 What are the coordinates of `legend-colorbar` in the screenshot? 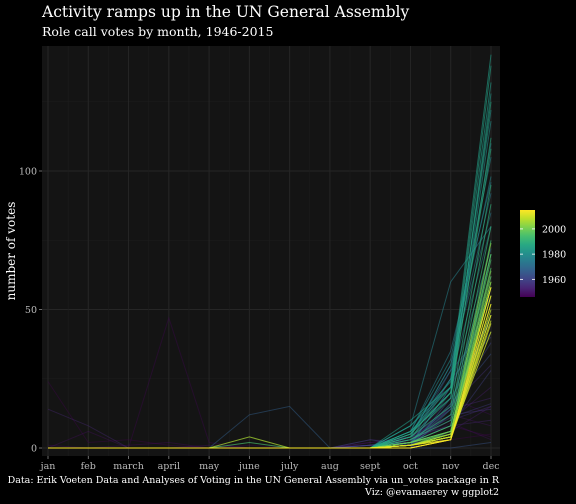 It's located at (527, 253).